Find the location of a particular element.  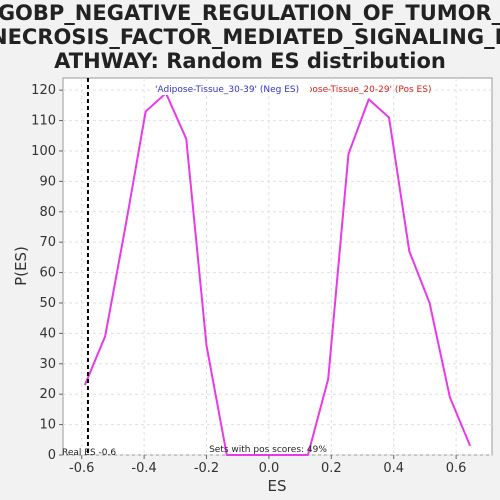

x-tick-label: 0.0 is located at coordinates (269, 468).